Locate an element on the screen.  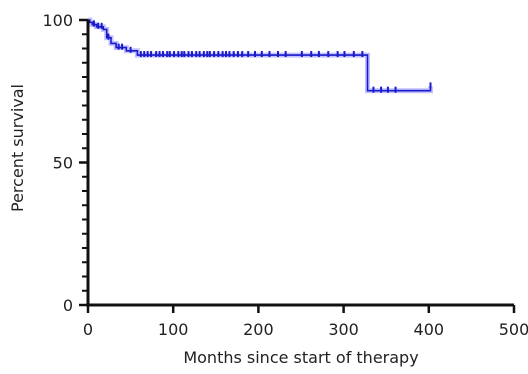
survival-line is located at coordinates (260, 55).